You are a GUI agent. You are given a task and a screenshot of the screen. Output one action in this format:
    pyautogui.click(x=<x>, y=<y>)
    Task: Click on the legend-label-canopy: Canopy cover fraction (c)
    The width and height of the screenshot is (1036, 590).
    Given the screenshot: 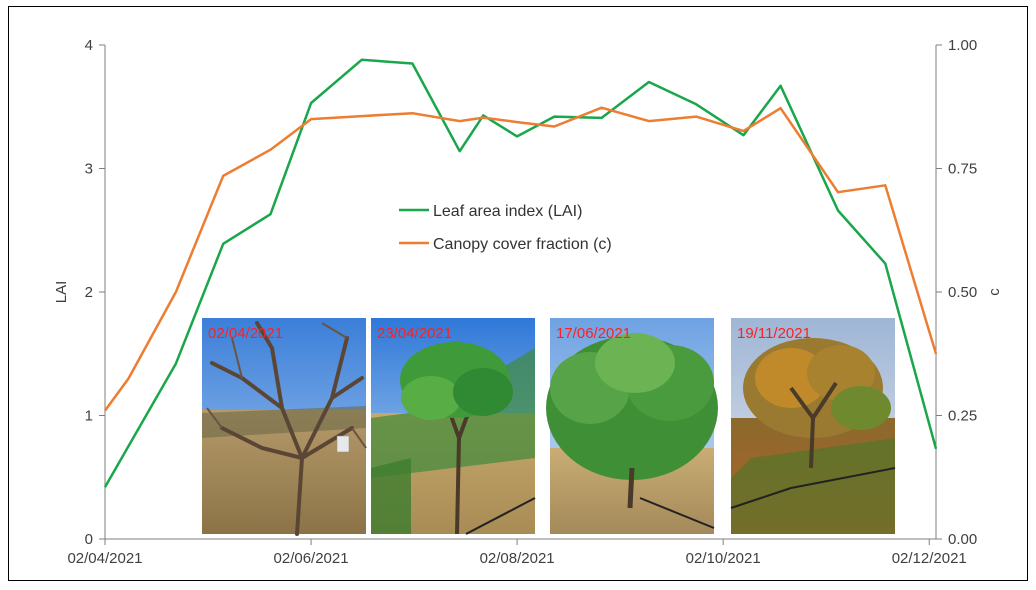 What is the action you would take?
    pyautogui.click(x=522, y=244)
    